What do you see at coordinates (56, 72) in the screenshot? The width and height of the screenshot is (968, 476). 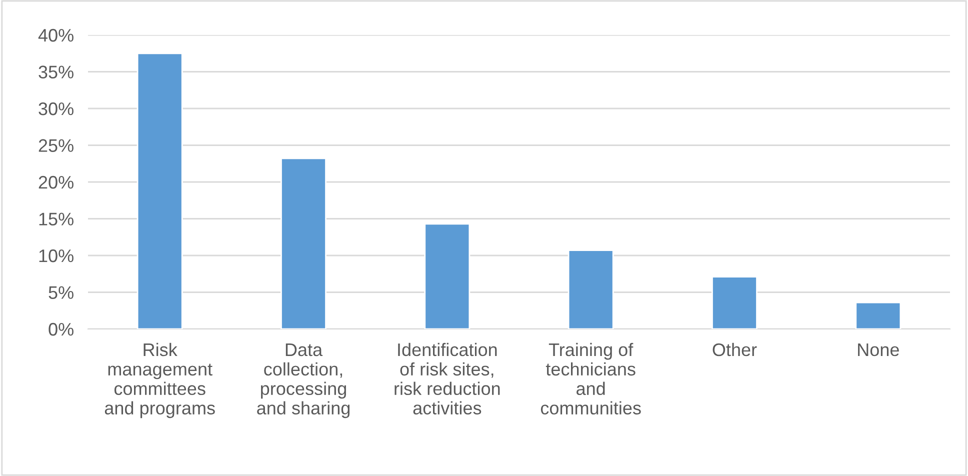 I see `y-tick-label: 35%` at bounding box center [56, 72].